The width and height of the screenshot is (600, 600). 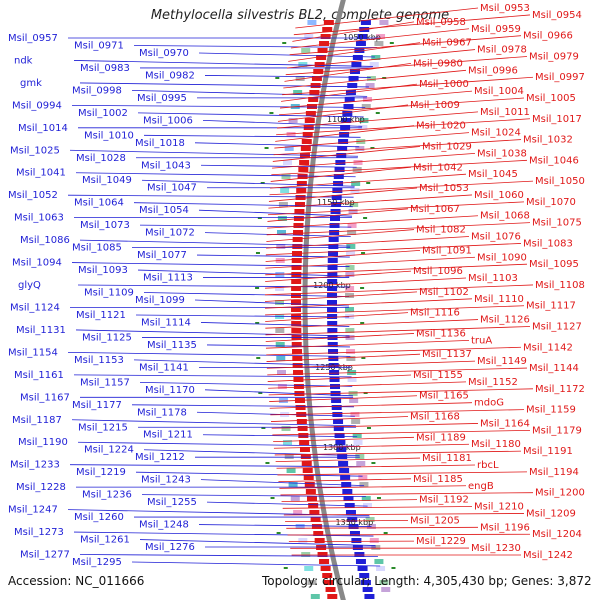 What do you see at coordinates (103, 427) in the screenshot?
I see `gene-label-left: Msil_1215` at bounding box center [103, 427].